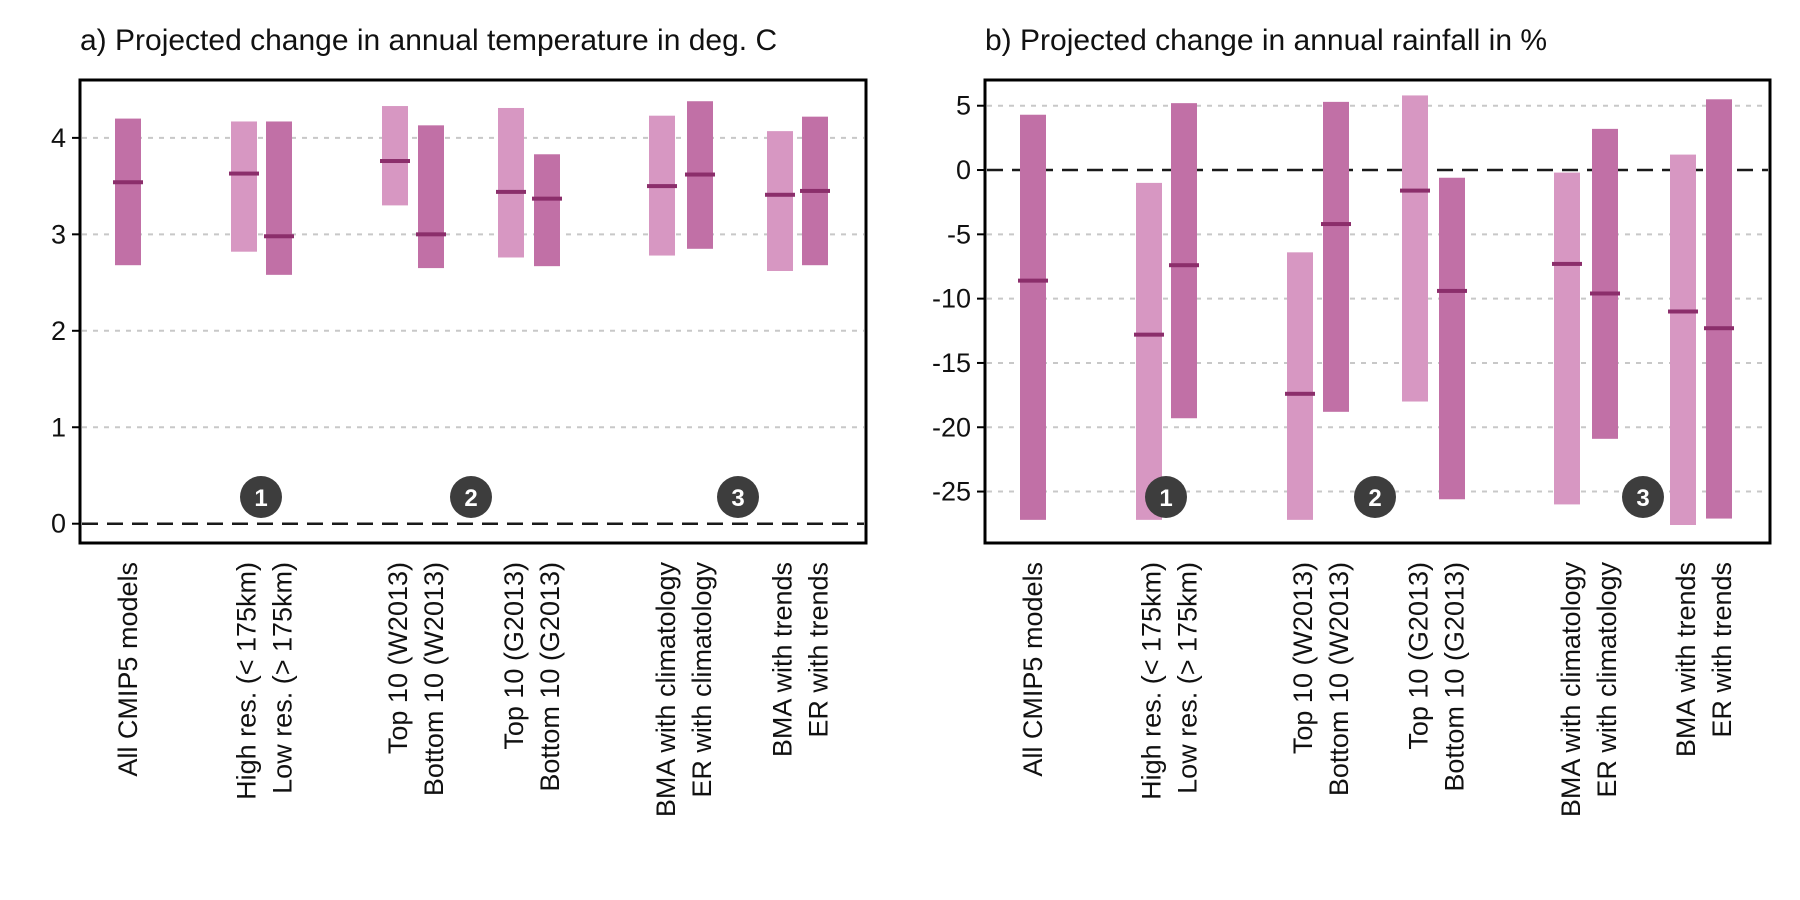 This screenshot has height=900, width=1800. I want to click on category-label: Top 10 (W2013), so click(1303, 658).